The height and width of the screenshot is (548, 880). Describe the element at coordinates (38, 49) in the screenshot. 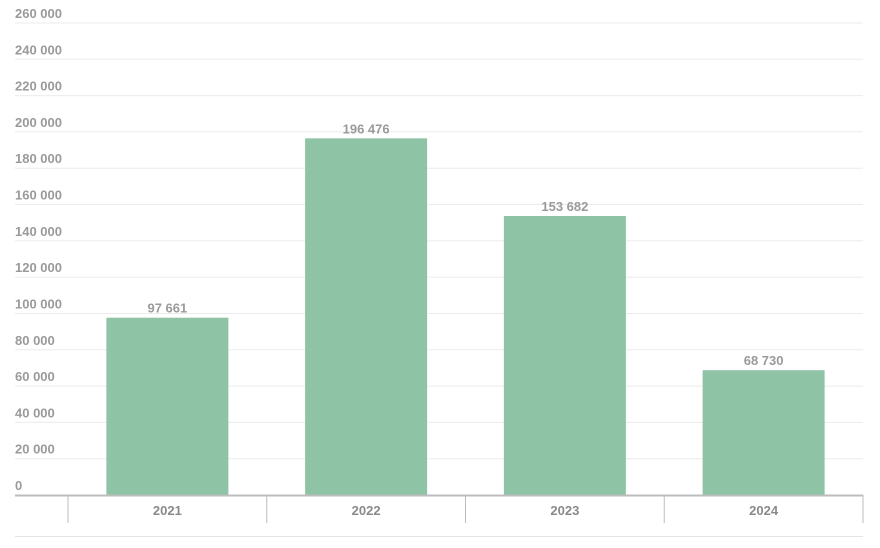

I see `y-tick-label: 240 000` at that location.